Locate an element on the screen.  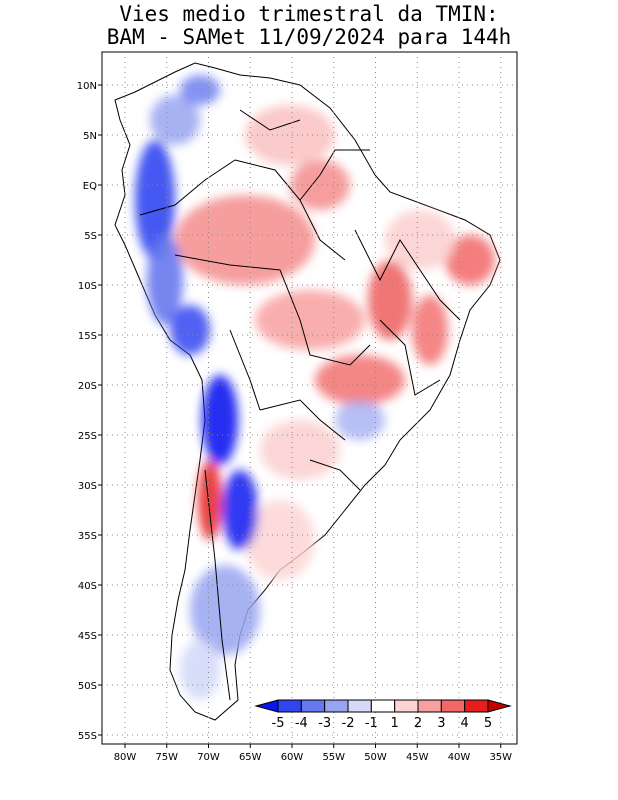
lat-label: 20S is located at coordinates (87, 386).